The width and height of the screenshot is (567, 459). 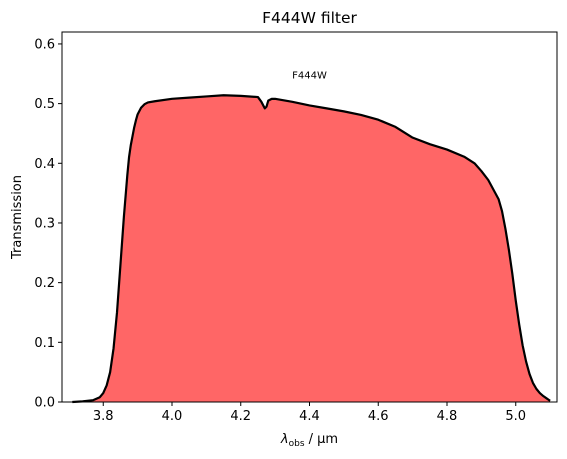 I want to click on x-tick-label: 3.8, so click(x=103, y=416).